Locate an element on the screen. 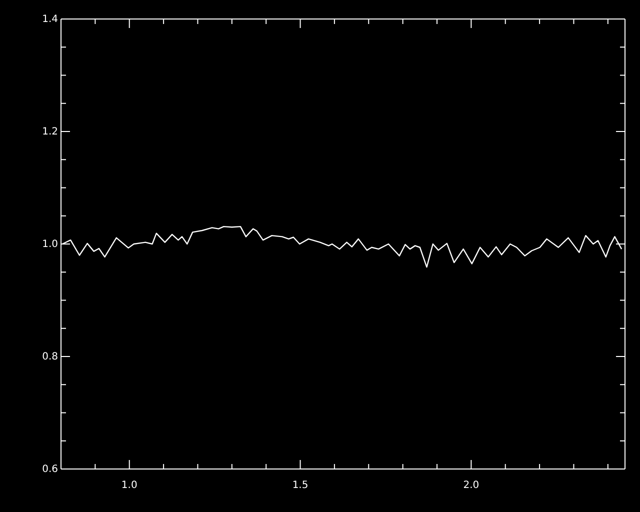 The height and width of the screenshot is (512, 640). y-tick-label: 1.2 is located at coordinates (50, 132).